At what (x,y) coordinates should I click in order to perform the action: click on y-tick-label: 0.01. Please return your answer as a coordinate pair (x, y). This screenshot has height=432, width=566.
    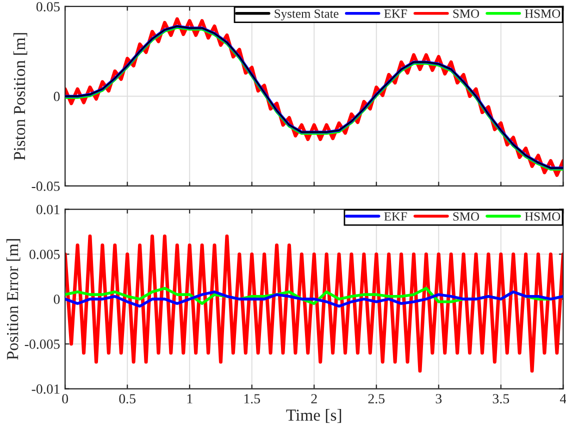
    Looking at the image, I should click on (48, 209).